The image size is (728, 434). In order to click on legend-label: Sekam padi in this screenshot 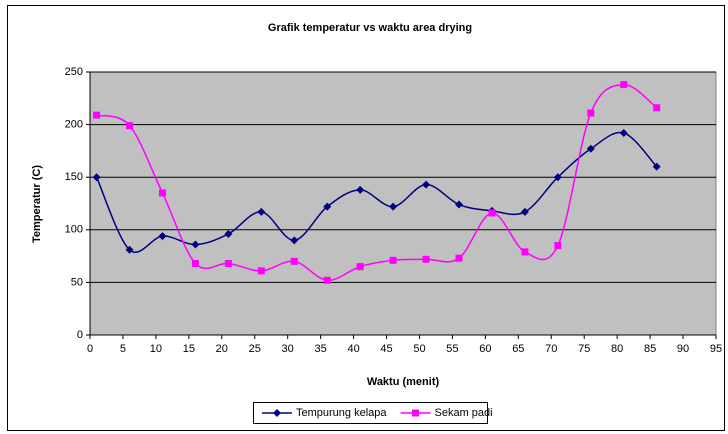, I will do `click(464, 413)`.